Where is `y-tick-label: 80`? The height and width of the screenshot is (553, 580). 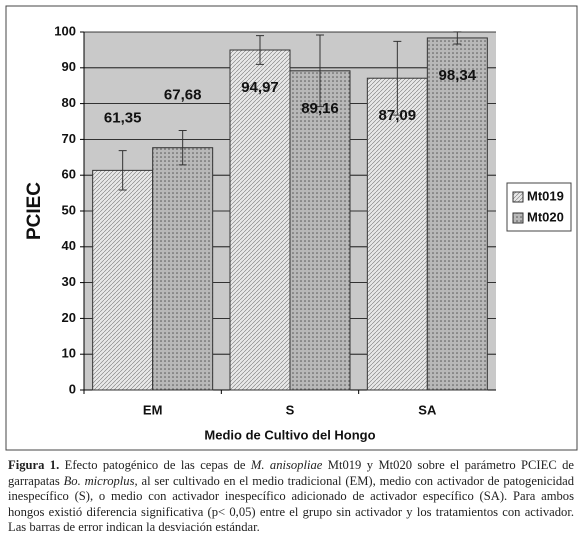
y-tick-label: 80 is located at coordinates (69, 102).